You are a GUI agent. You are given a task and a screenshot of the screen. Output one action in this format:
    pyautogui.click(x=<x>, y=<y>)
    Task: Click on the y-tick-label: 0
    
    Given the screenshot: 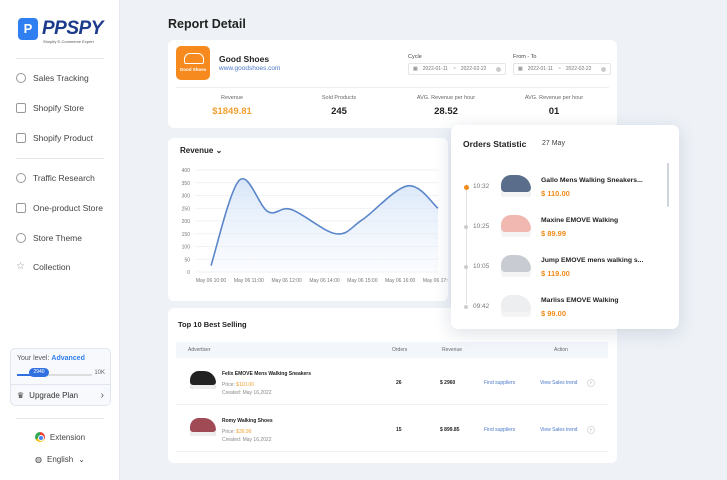 What is the action you would take?
    pyautogui.click(x=188, y=273)
    